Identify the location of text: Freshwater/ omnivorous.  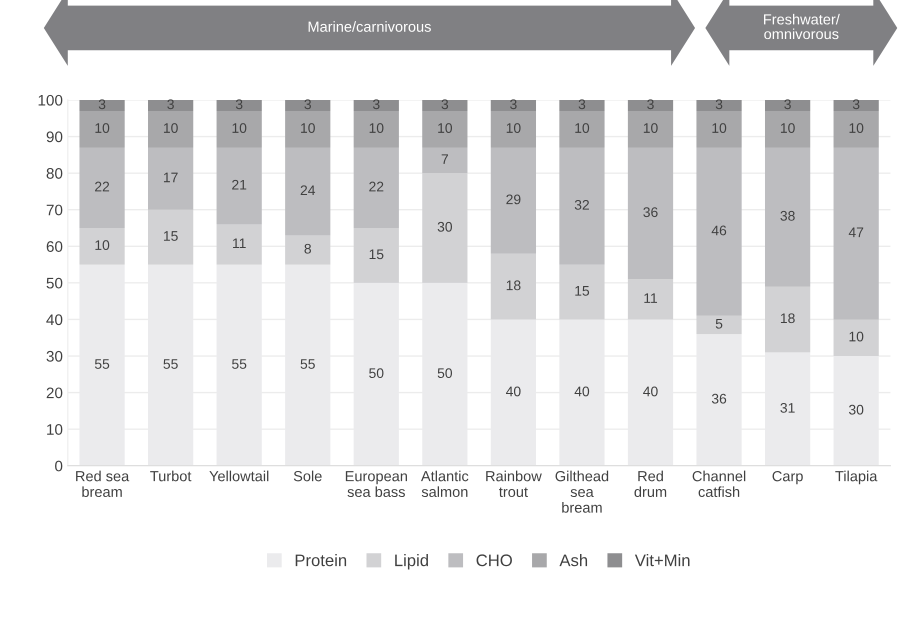
(802, 27).